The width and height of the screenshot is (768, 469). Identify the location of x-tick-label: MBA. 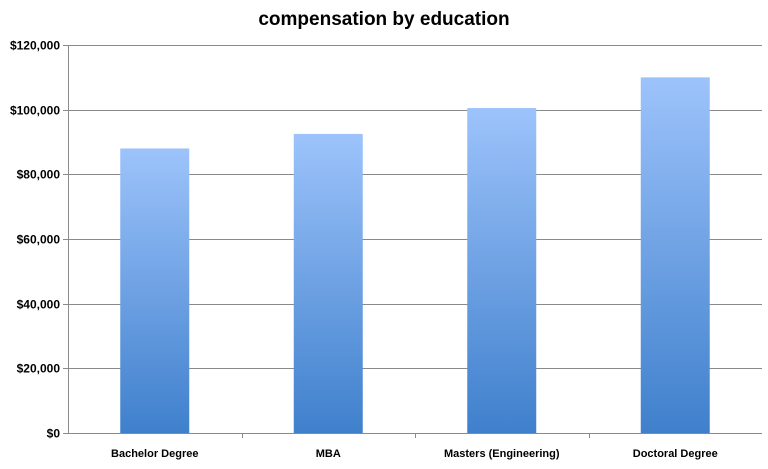
(328, 454).